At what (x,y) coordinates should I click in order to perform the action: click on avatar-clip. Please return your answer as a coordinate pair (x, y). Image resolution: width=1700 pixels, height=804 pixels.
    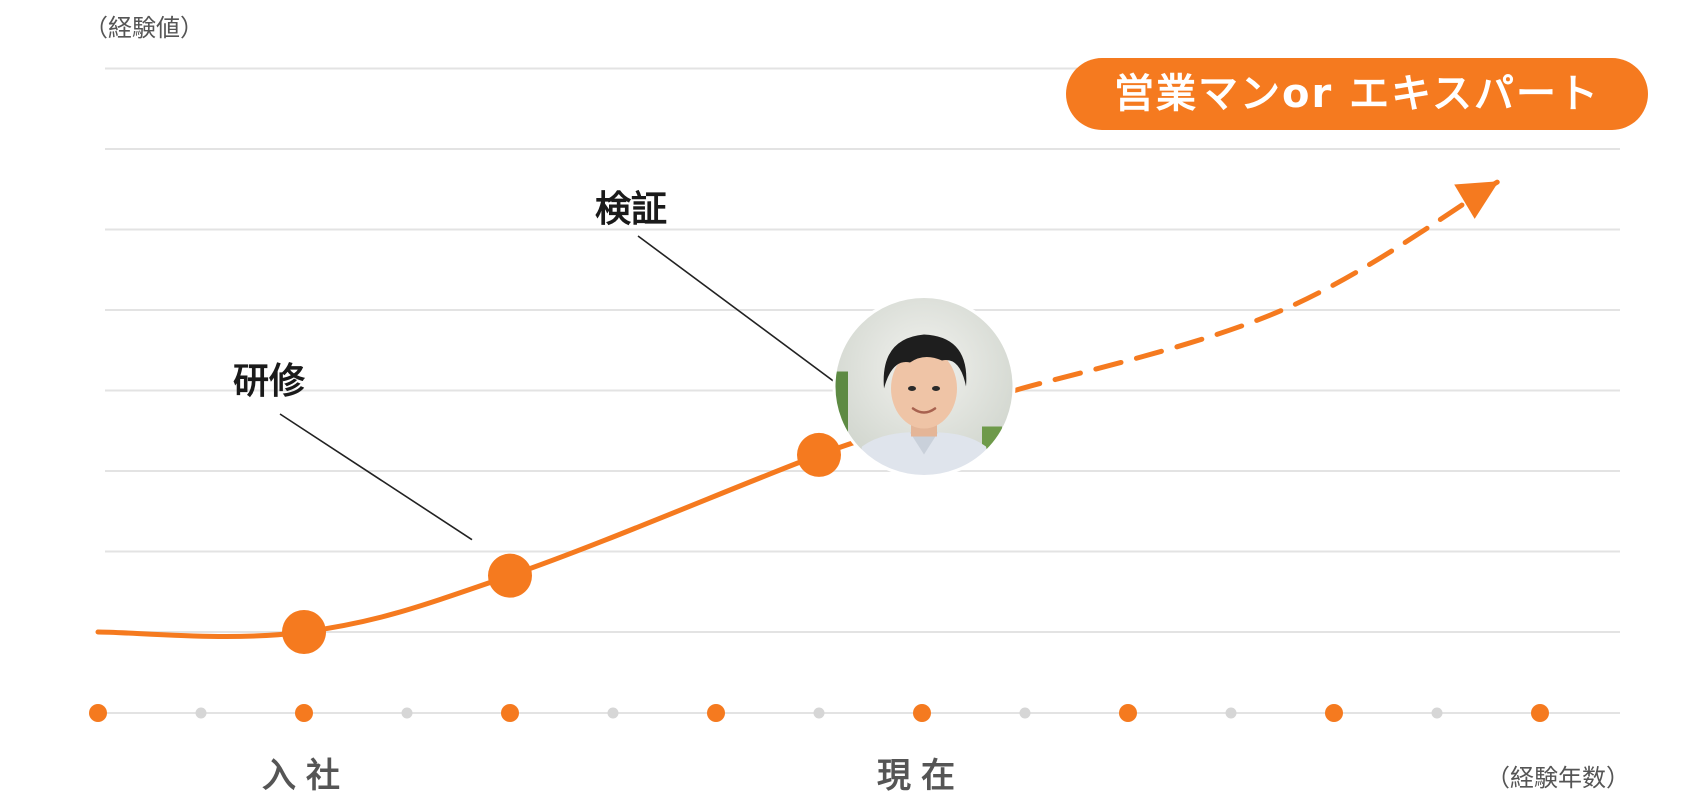
    Looking at the image, I should click on (924, 386).